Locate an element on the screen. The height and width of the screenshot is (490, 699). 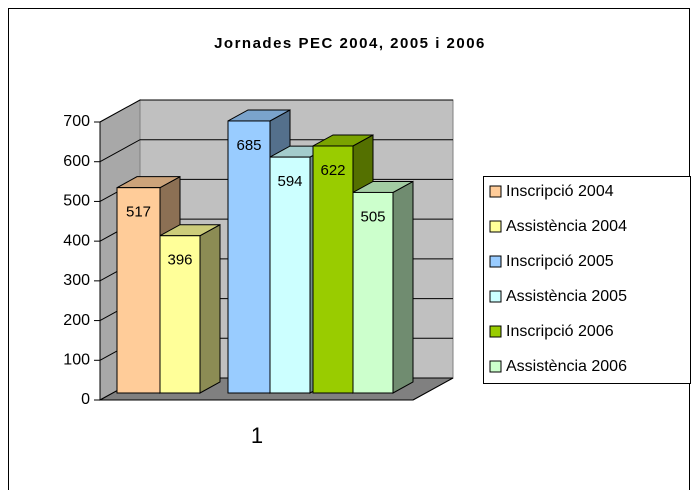
y-tick-label: 300 is located at coordinates (76, 280).